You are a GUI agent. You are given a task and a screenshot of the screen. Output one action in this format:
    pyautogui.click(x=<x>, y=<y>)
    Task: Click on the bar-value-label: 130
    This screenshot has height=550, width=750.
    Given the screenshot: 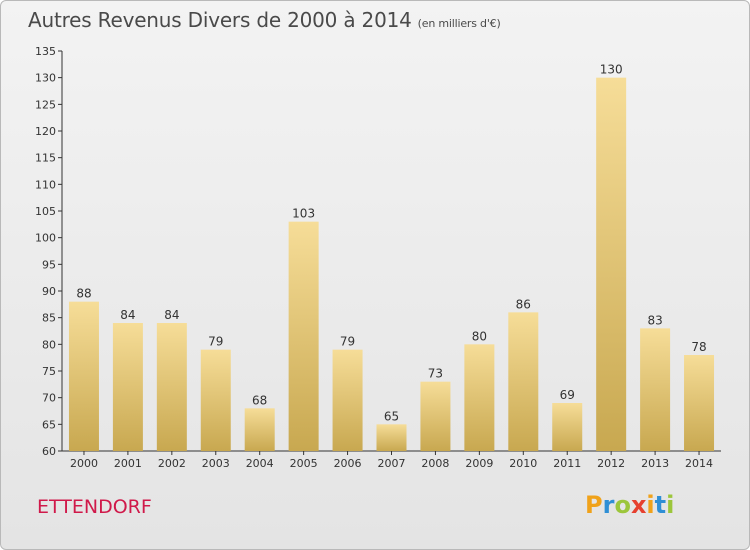 What is the action you would take?
    pyautogui.click(x=611, y=70)
    